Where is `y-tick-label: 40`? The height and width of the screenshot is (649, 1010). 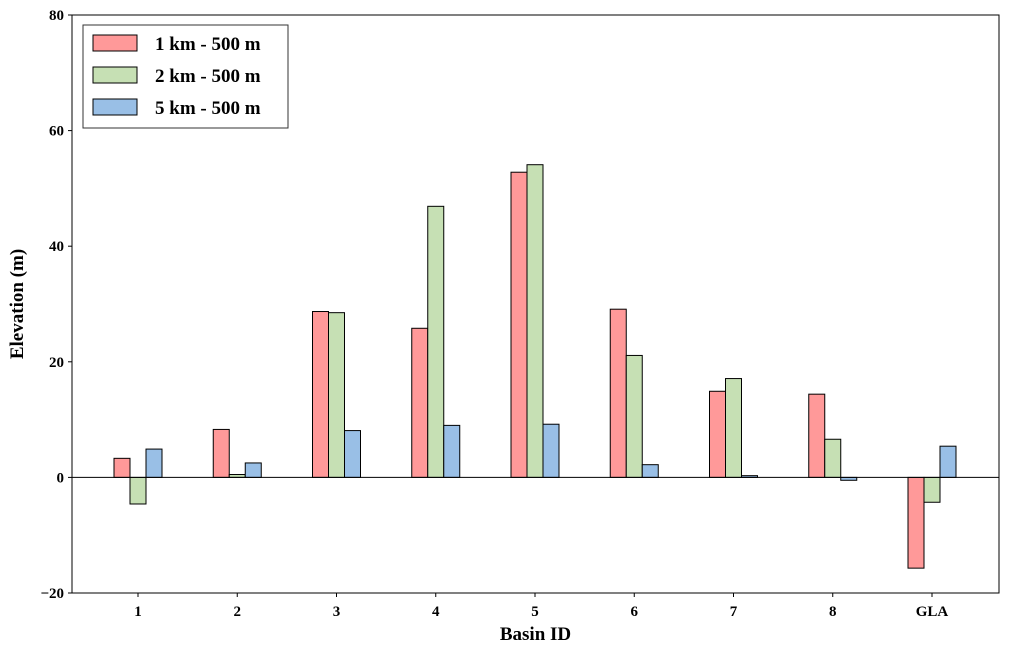 y-tick-label: 40 is located at coordinates (56, 247).